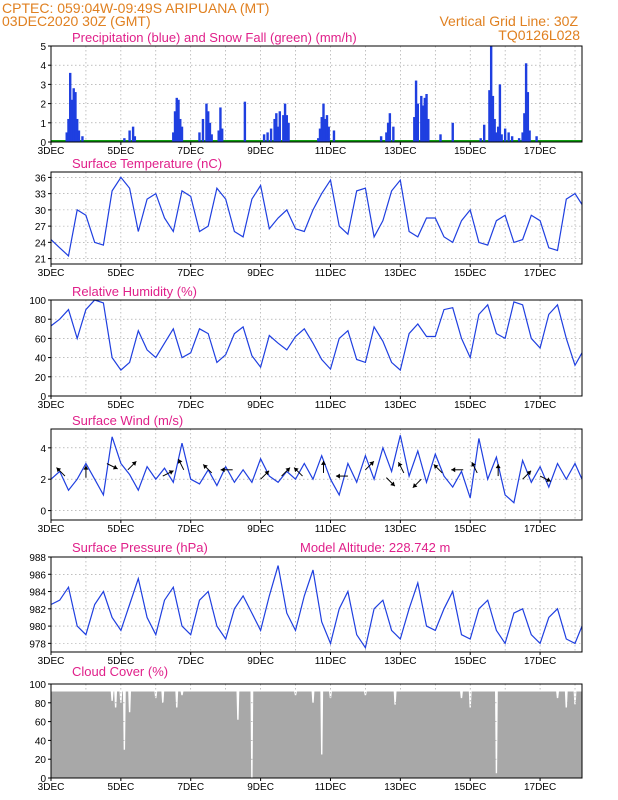  Describe the element at coordinates (316, 335) in the screenshot. I see `series-line` at that location.